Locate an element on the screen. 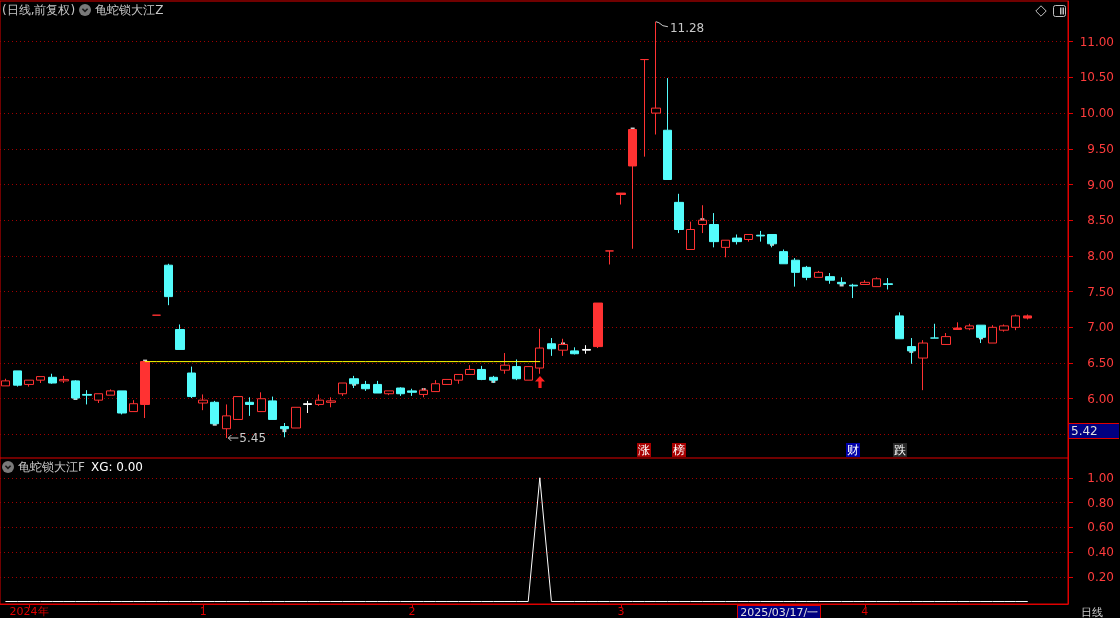  chart-title: 龟蛇锁大江F is located at coordinates (51, 467).